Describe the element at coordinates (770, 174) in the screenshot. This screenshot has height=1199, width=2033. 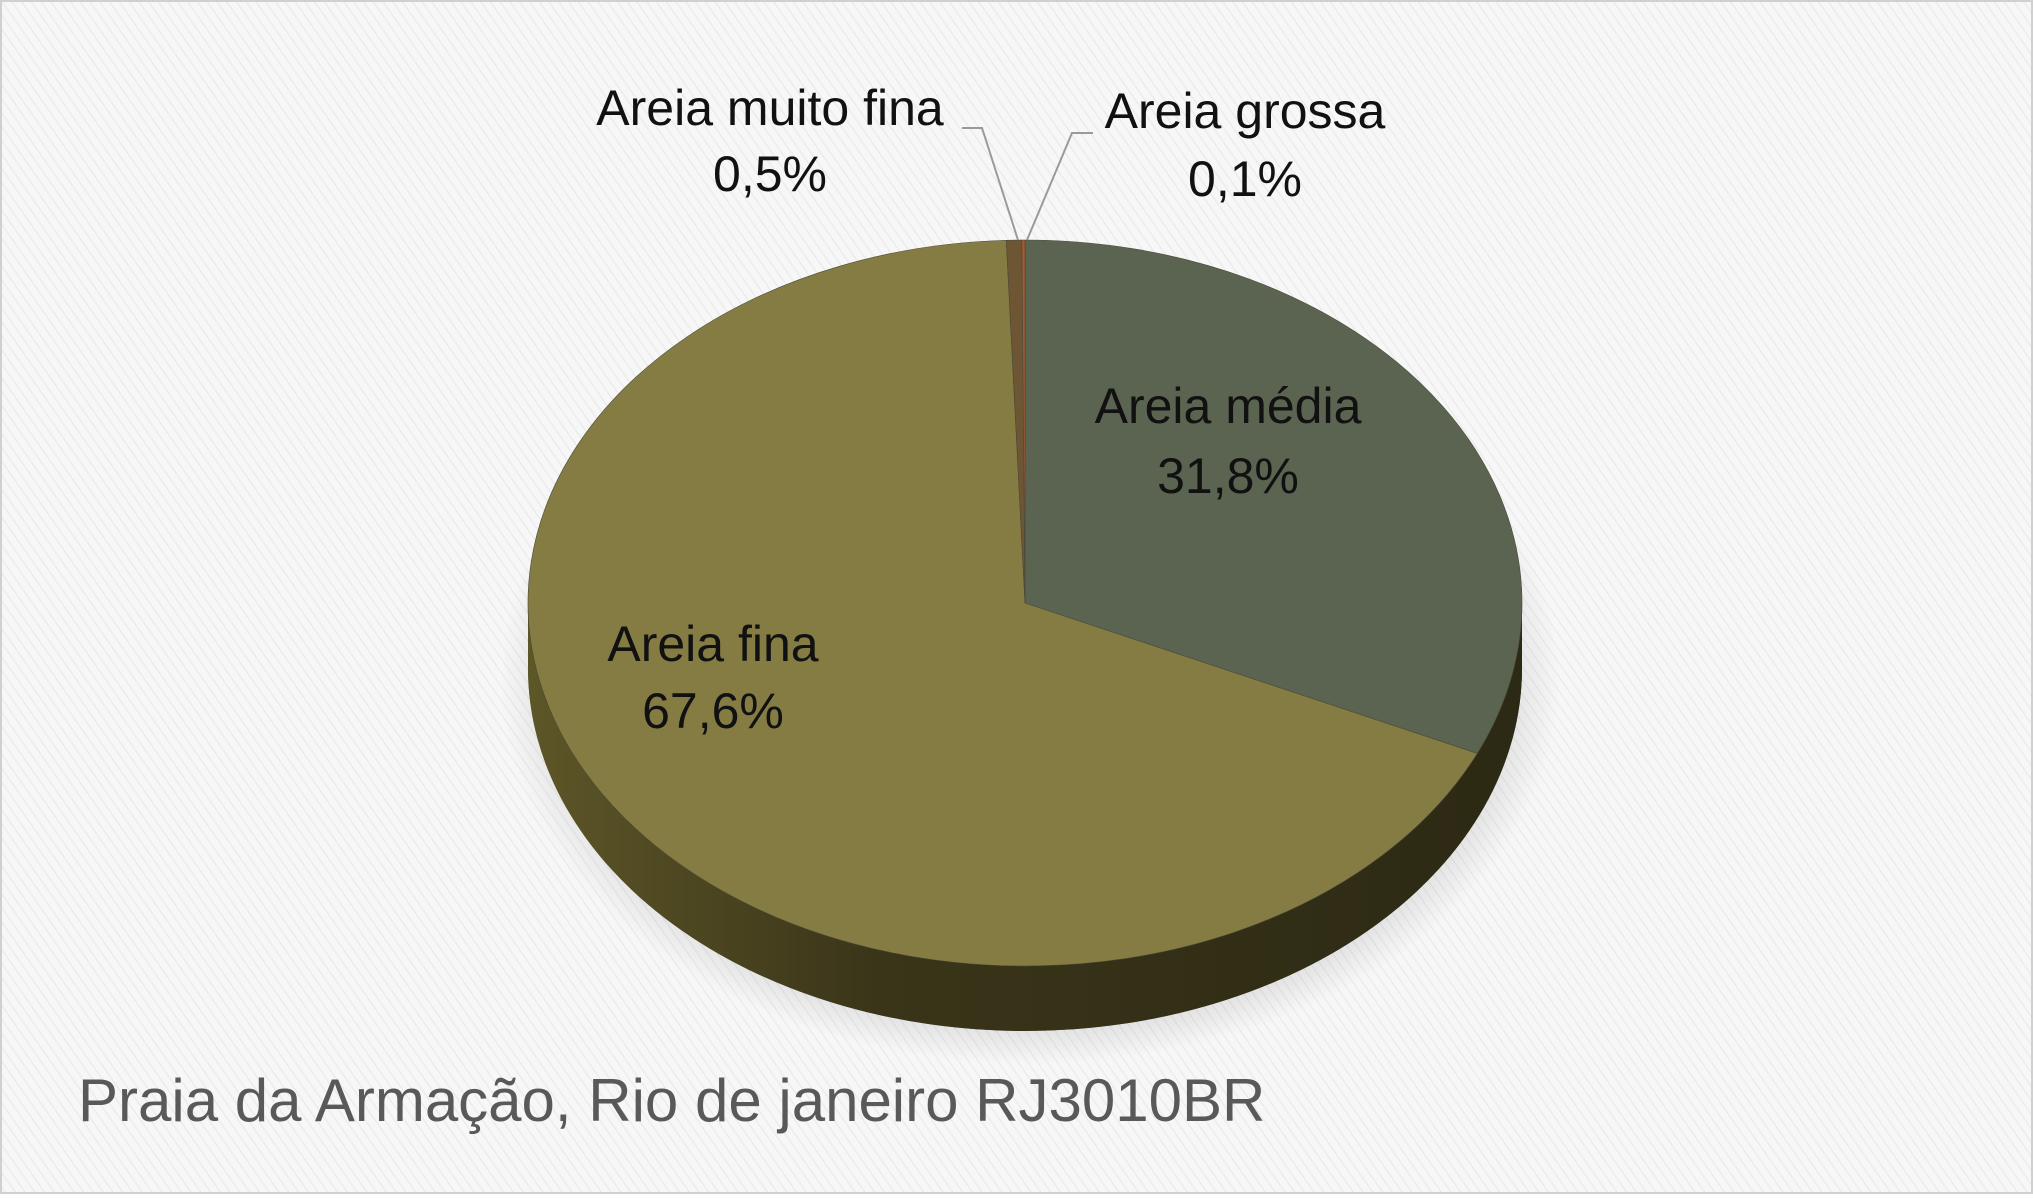
I see `slice-value-label: 0,5%` at that location.